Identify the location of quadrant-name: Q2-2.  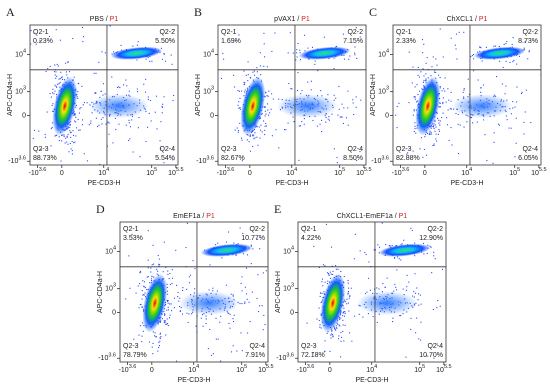
(435, 229).